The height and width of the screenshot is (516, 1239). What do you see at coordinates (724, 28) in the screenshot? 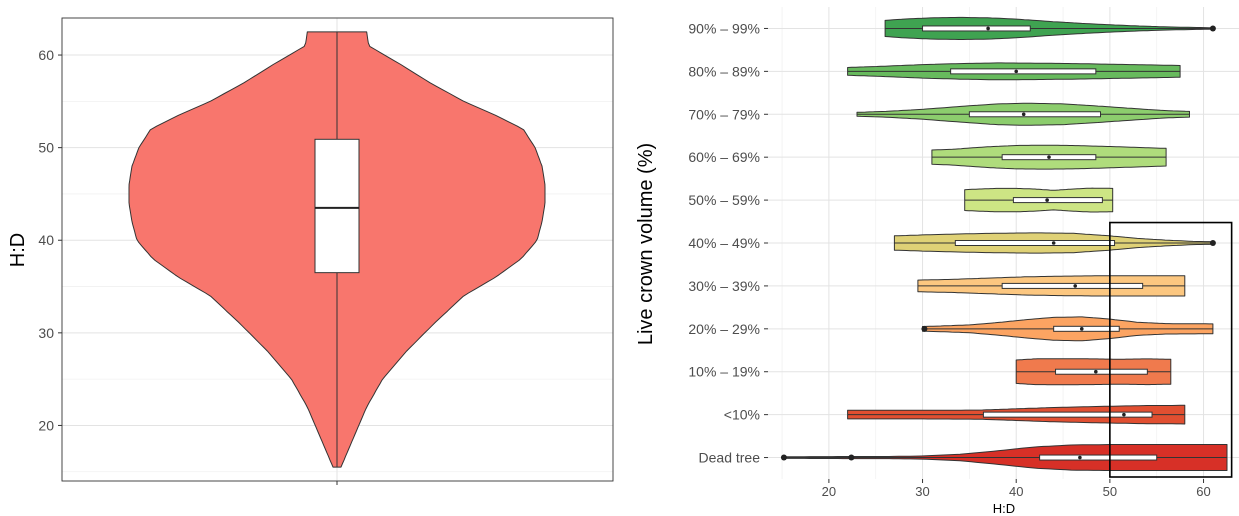
I see `y-tick-label: 90% – 99%` at bounding box center [724, 28].